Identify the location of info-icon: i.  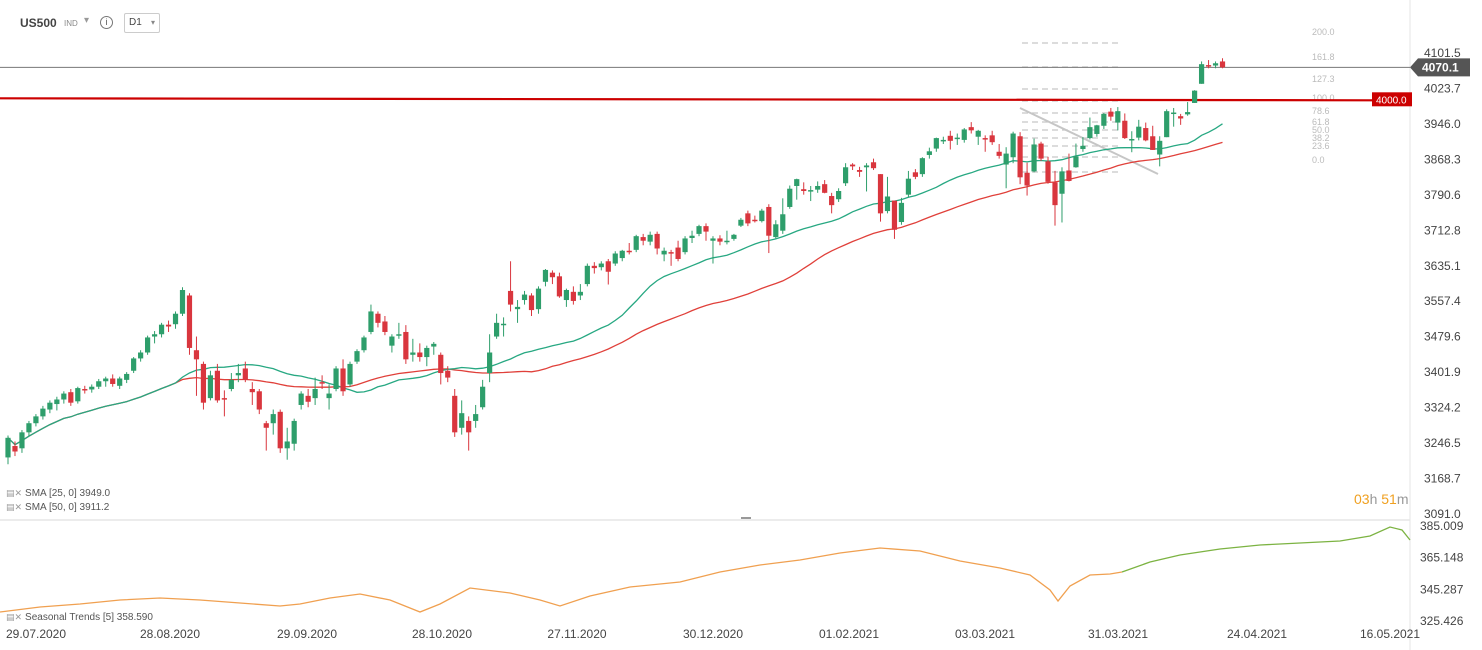
(106, 22).